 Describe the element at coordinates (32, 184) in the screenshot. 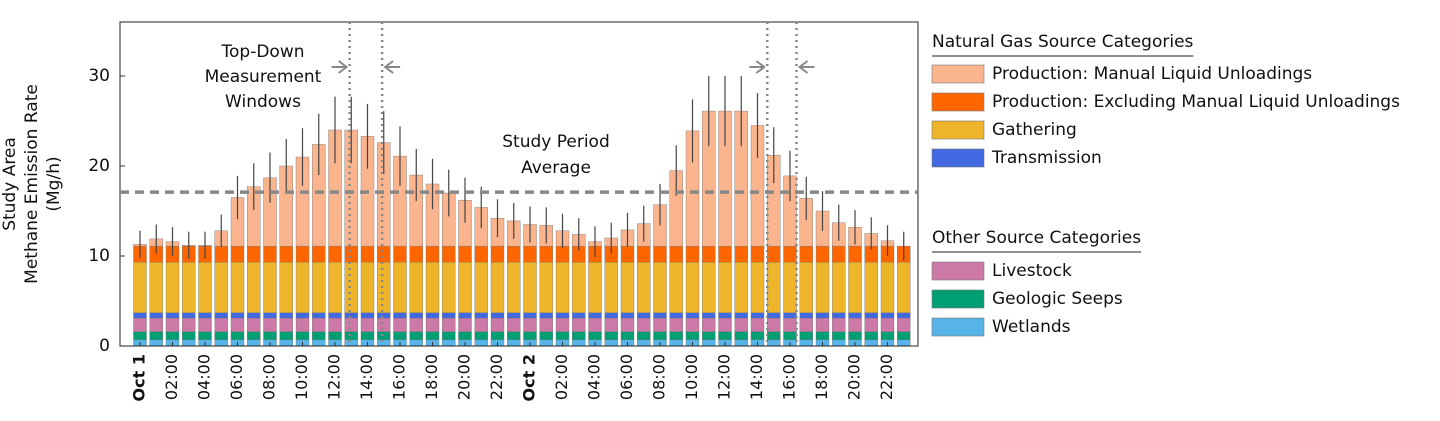

I see `y-axis-label: Methane Emission Rate` at that location.